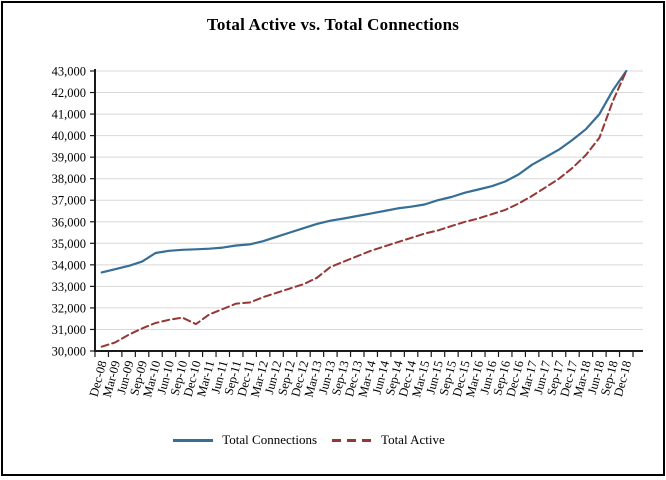 Image resolution: width=666 pixels, height=480 pixels. Describe the element at coordinates (69, 136) in the screenshot. I see `y-tick-label: 40,000` at that location.